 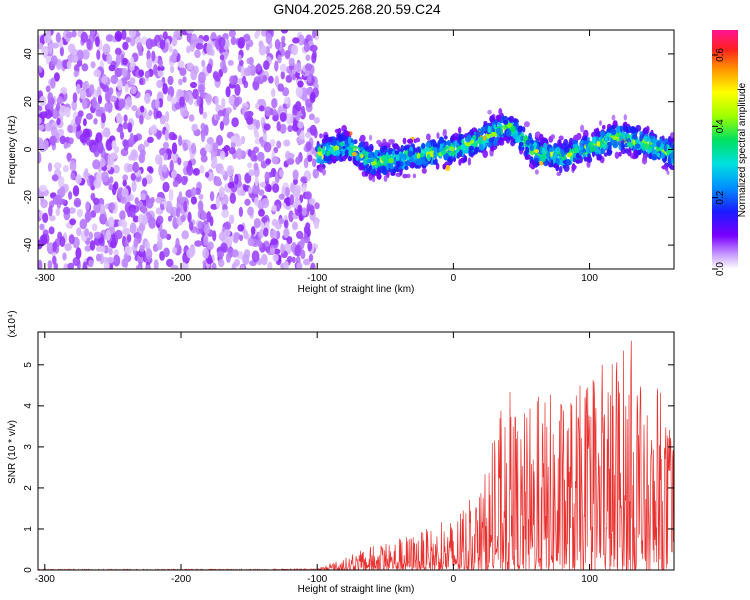 What do you see at coordinates (356, 289) in the screenshot?
I see `spectrogram-x-label: Height of straight line (km)` at bounding box center [356, 289].